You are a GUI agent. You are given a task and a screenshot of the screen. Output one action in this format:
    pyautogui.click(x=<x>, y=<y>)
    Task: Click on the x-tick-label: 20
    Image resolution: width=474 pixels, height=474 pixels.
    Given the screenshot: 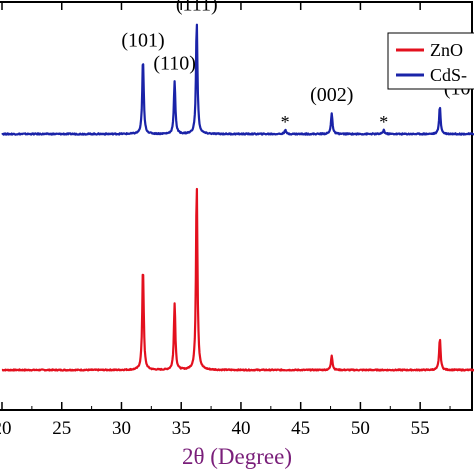 What is the action you would take?
    pyautogui.click(x=6, y=428)
    